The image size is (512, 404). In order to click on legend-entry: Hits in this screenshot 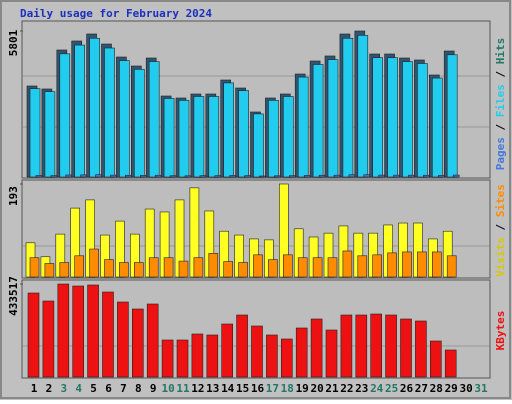, I will do `click(500, 51)`.